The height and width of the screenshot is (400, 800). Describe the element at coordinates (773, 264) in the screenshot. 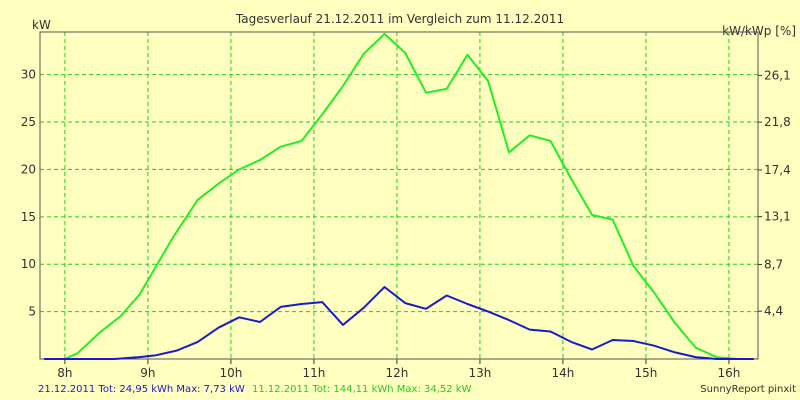

I see `y-right-tick-label: 8,7` at that location.